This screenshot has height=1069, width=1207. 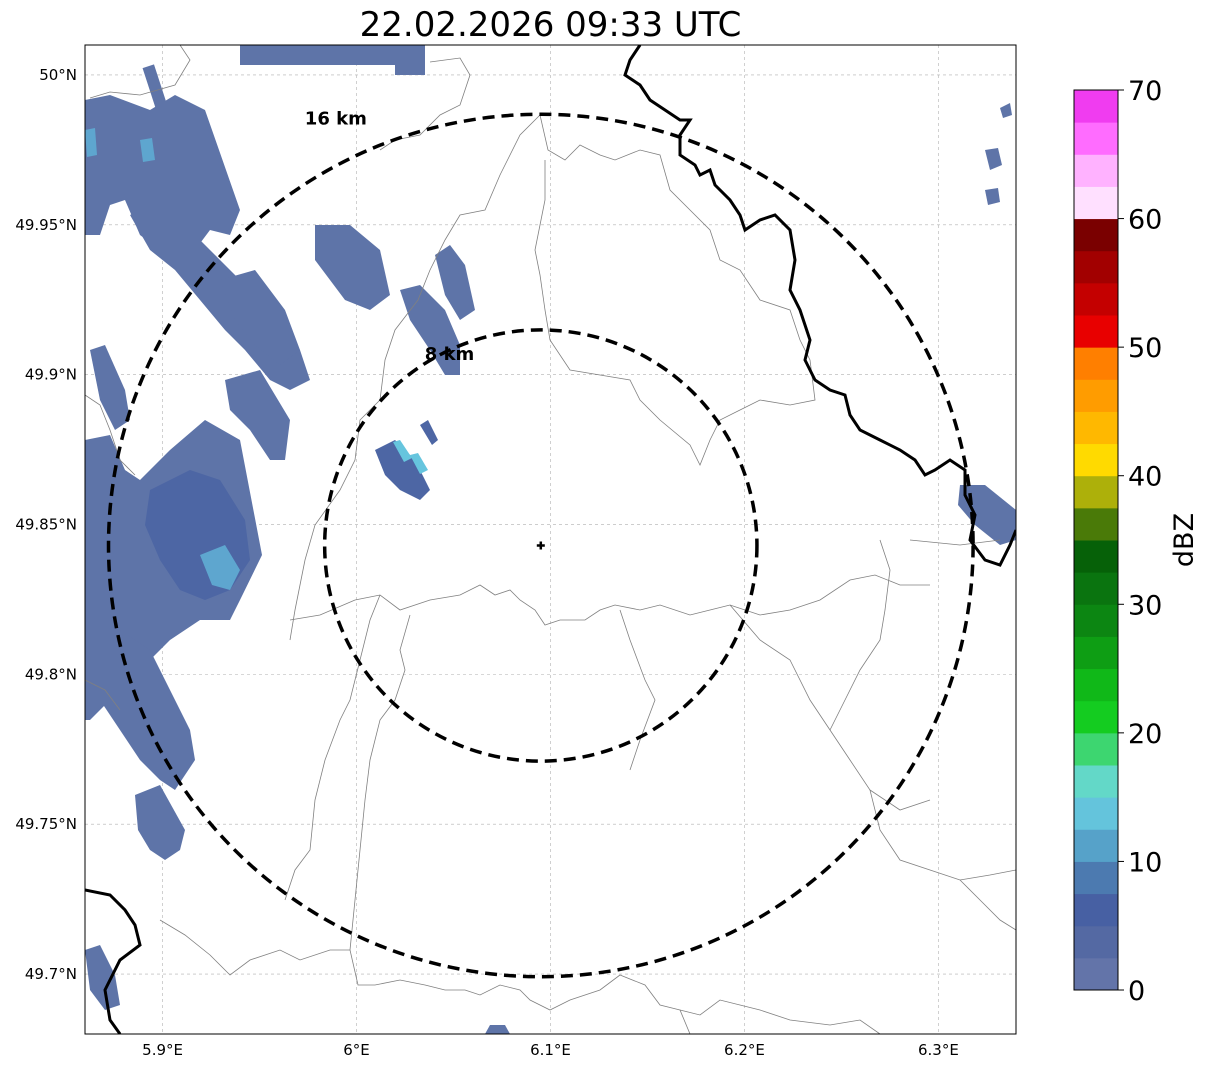 I want to click on lat-tick-label: 49.75°N, so click(x=46, y=824).